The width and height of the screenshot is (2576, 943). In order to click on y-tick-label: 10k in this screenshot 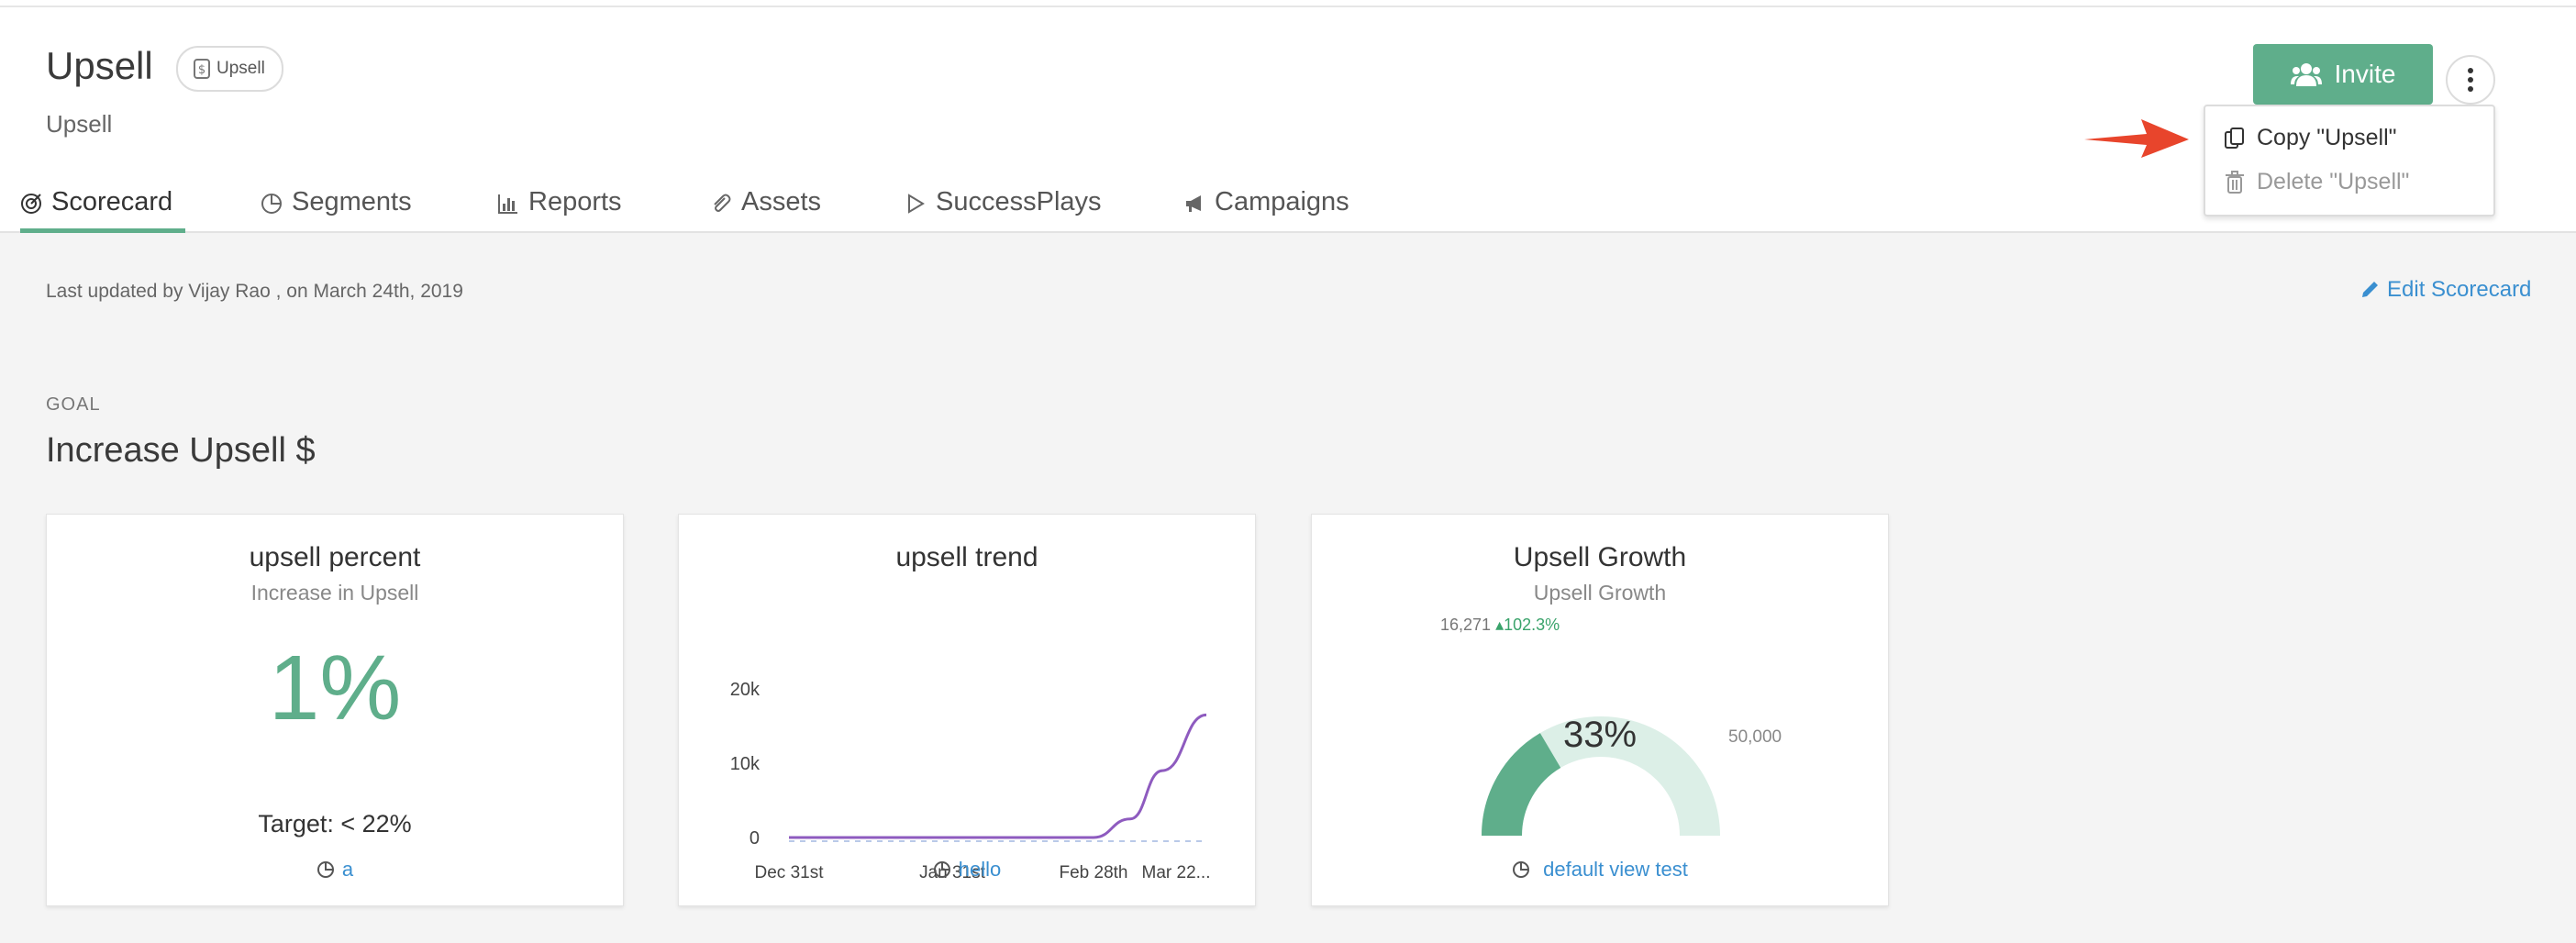, I will do `click(745, 764)`.